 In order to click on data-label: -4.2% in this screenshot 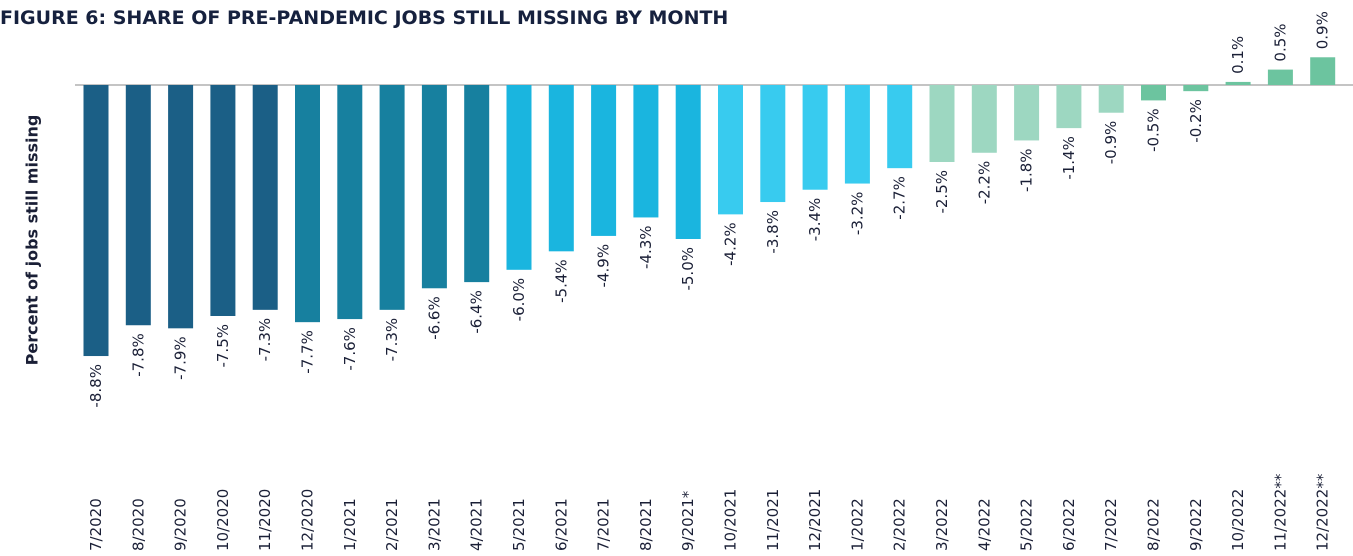, I will do `click(731, 244)`.